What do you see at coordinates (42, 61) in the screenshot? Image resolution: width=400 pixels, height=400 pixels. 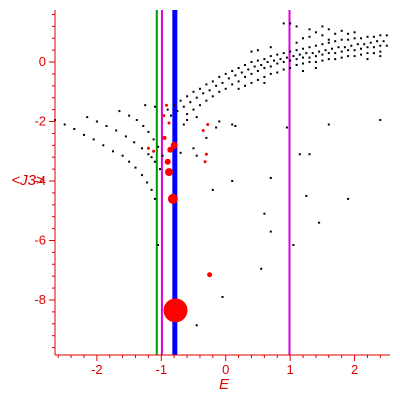 I see `y-tick-label: 0` at bounding box center [42, 61].